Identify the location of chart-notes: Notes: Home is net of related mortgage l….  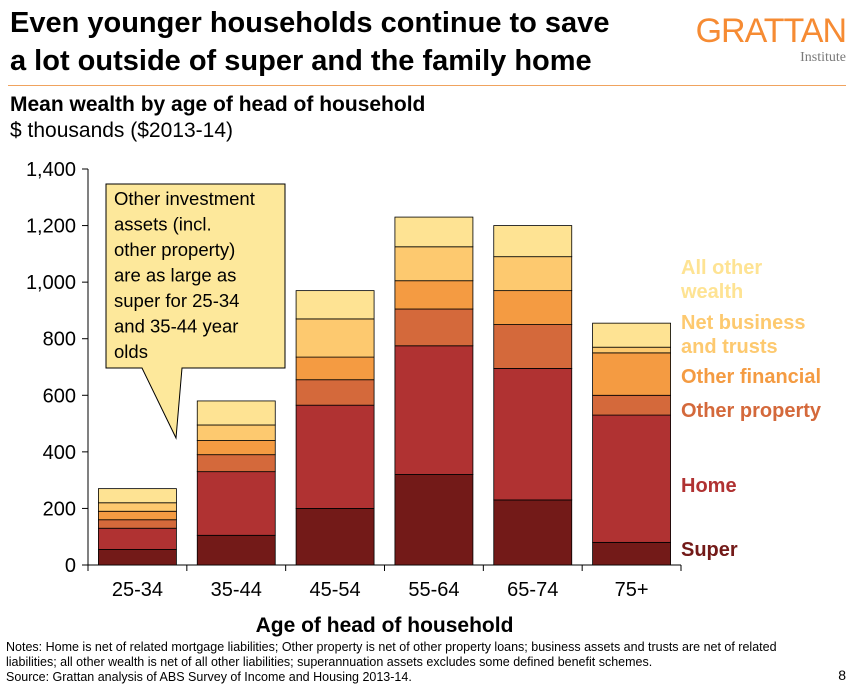
(421, 662).